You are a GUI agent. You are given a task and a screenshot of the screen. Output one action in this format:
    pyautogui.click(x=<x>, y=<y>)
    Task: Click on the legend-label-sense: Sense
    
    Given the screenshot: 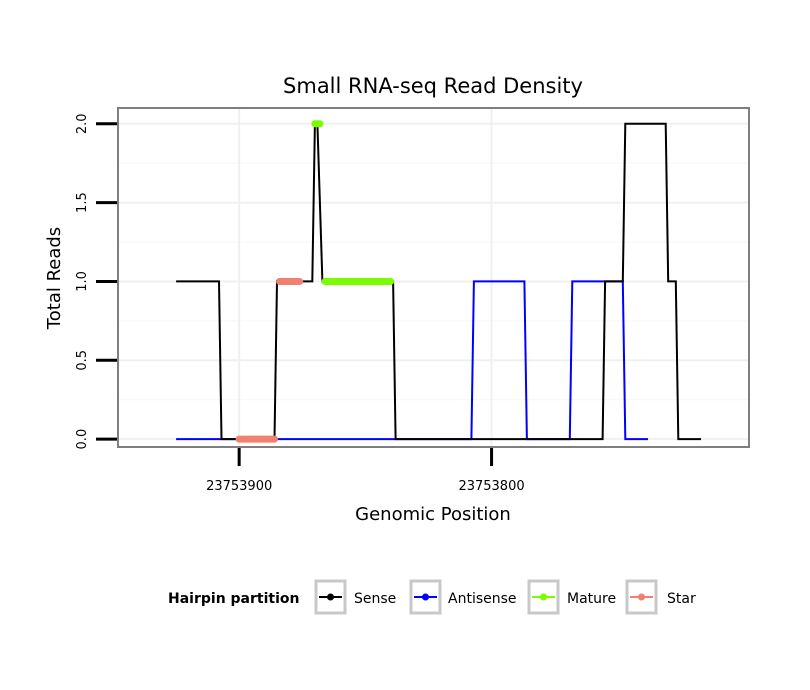 What is the action you would take?
    pyautogui.click(x=375, y=599)
    